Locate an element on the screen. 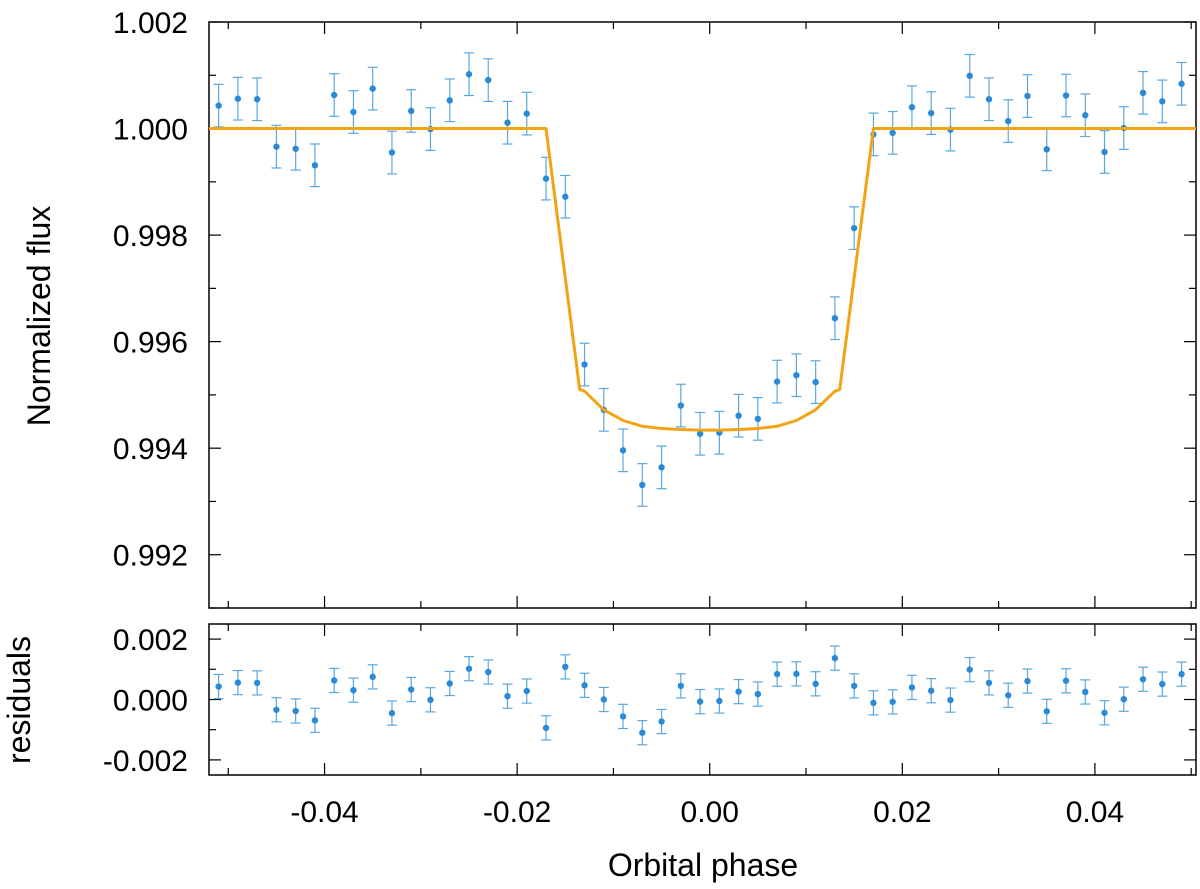 This screenshot has height=889, width=1200. main-y-tick-label: 0.994 is located at coordinates (150, 449).